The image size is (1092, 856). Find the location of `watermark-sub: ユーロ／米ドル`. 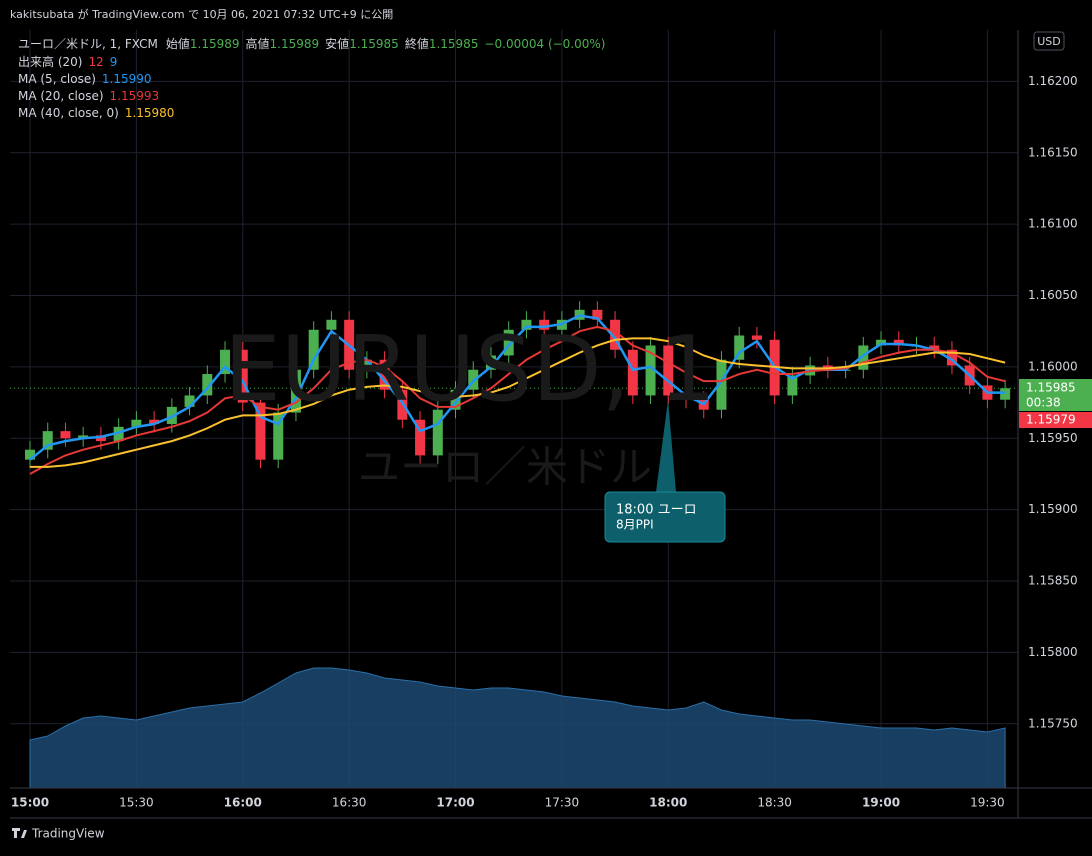

watermark-sub: ユーロ／米ドル is located at coordinates (505, 467).